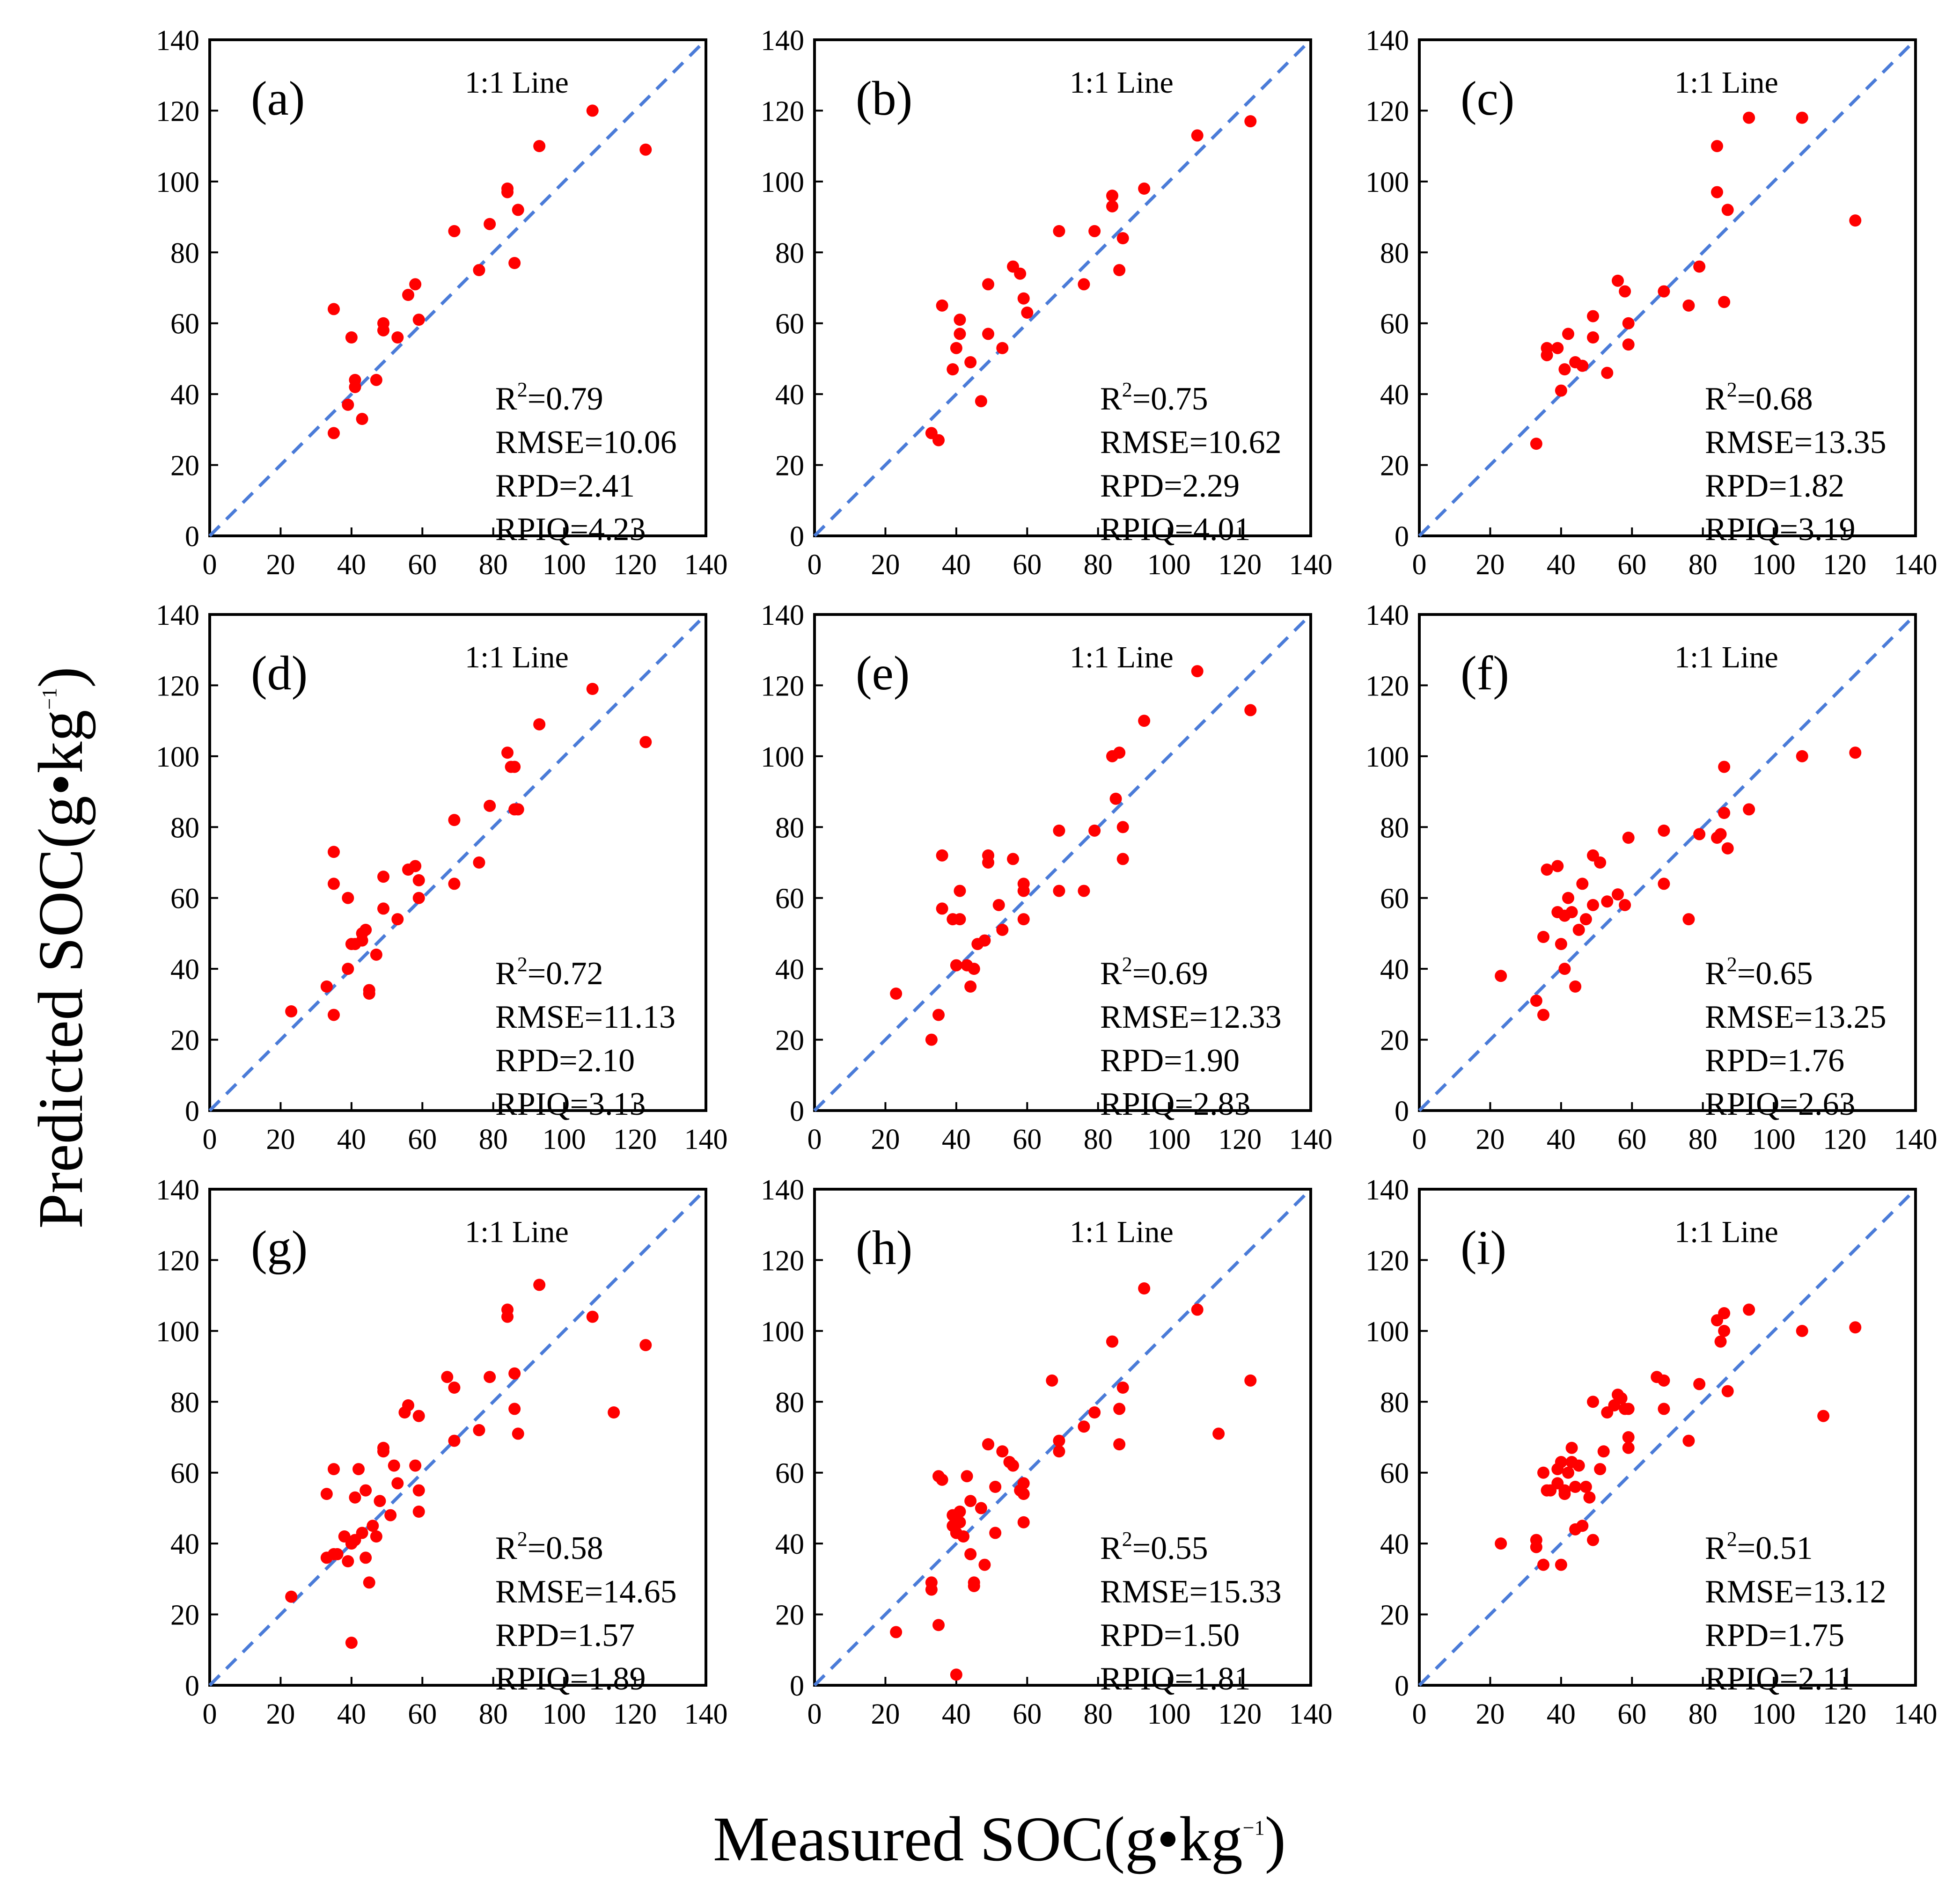  I want to click on y-tick-label: 20, so click(790, 1041).